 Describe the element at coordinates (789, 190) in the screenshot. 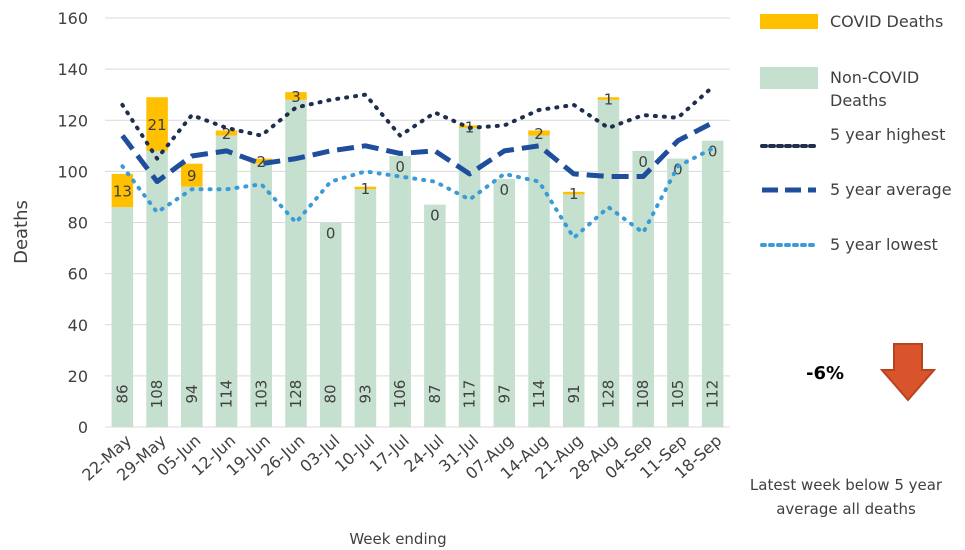

I see `legend-swatch-average` at that location.